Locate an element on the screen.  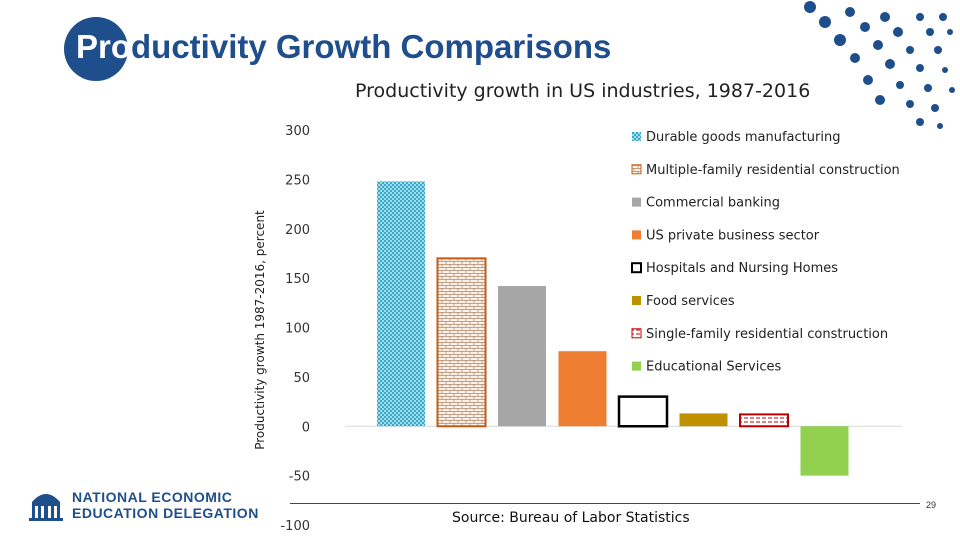
page-number: 29 is located at coordinates (931, 505).